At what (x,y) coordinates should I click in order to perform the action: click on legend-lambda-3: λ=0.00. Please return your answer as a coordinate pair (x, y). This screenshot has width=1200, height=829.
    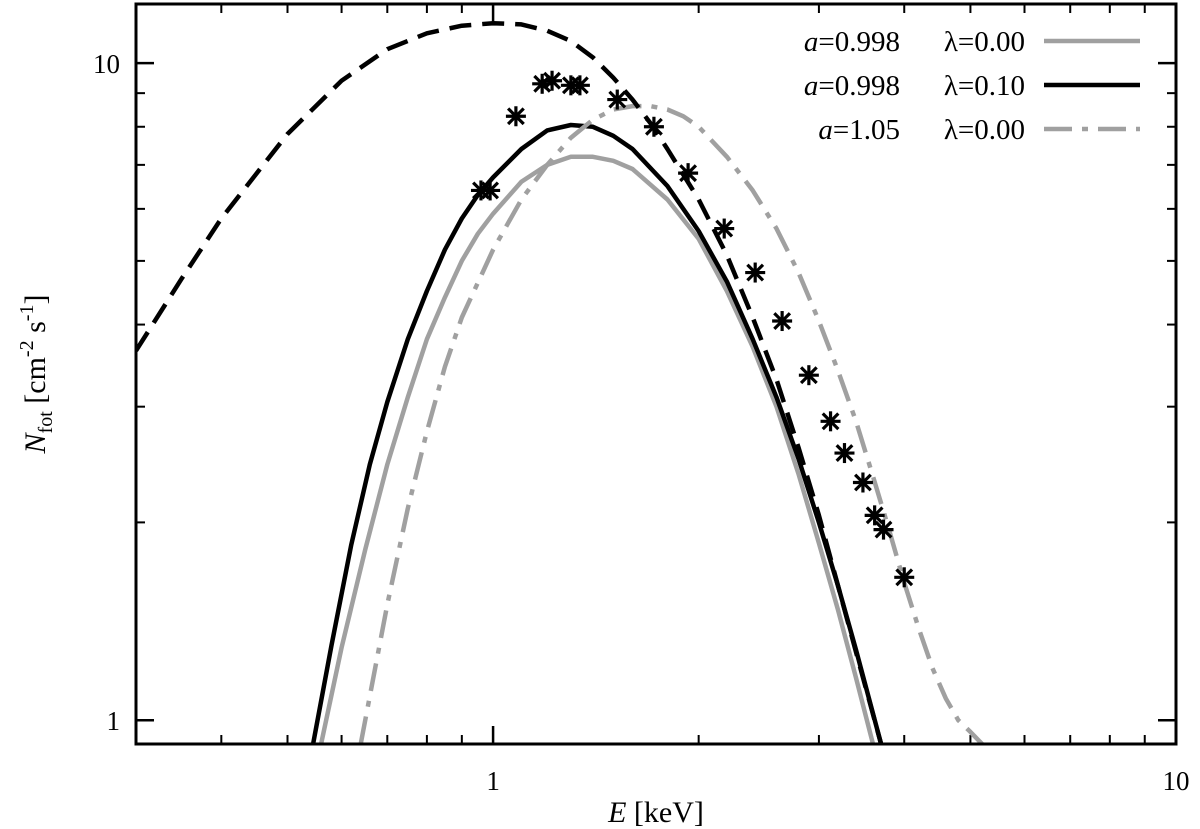
    Looking at the image, I should click on (984, 130).